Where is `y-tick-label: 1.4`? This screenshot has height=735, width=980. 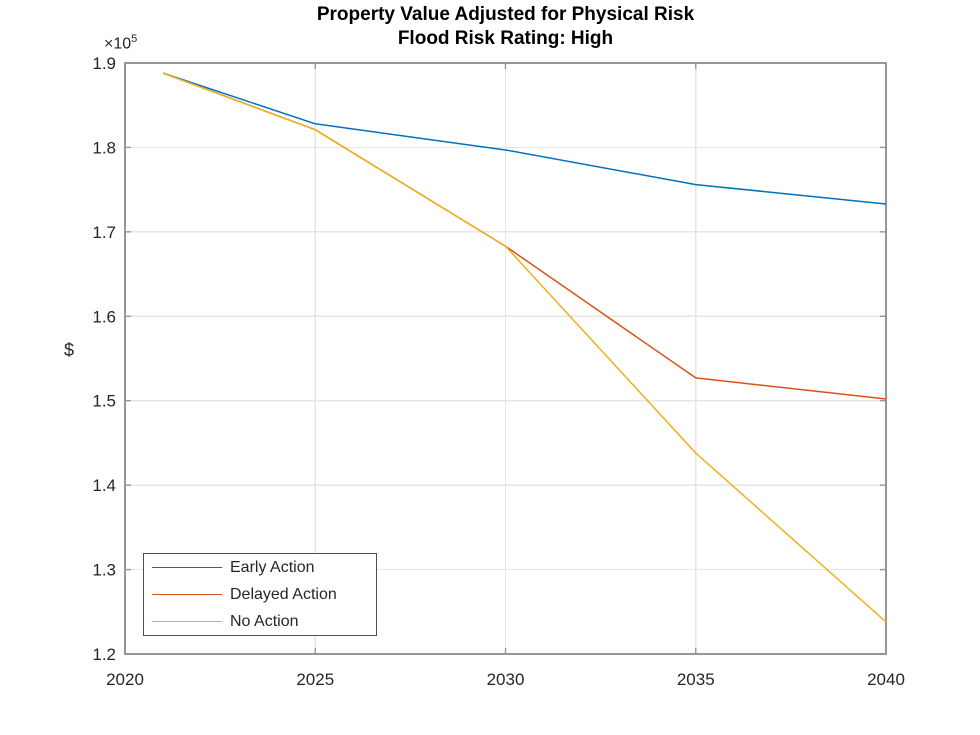 y-tick-label: 1.4 is located at coordinates (104, 485).